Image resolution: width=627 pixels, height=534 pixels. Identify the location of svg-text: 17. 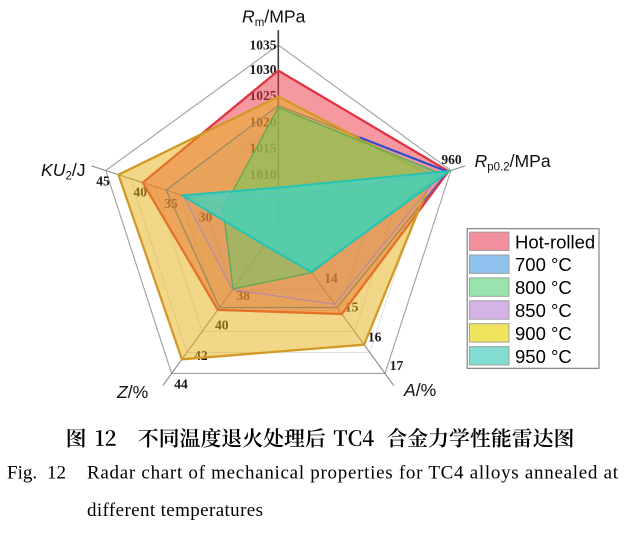
(397, 365).